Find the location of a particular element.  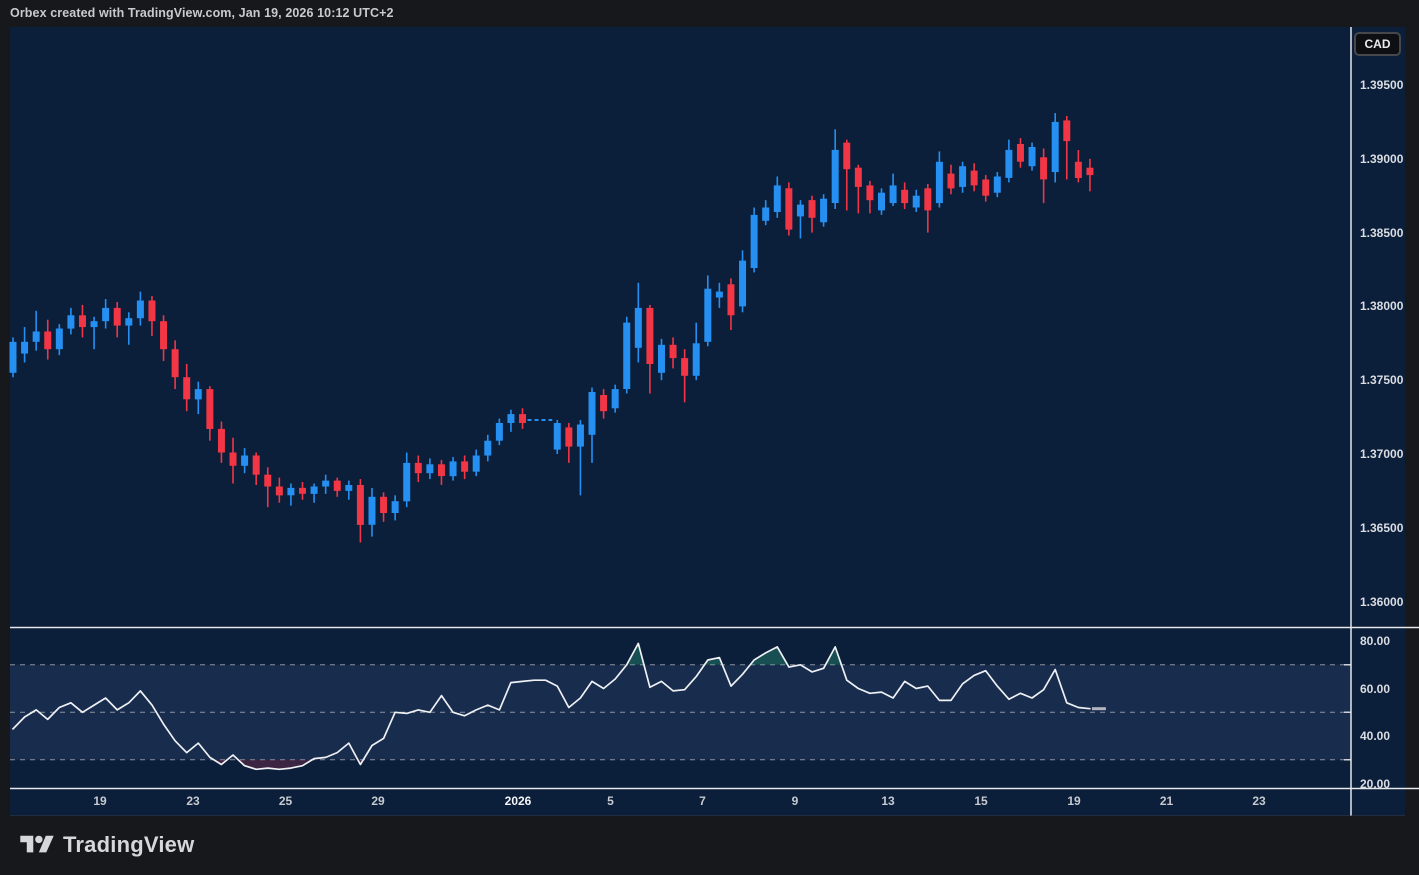

rsi-axis-label: 80.00 is located at coordinates (1375, 641).